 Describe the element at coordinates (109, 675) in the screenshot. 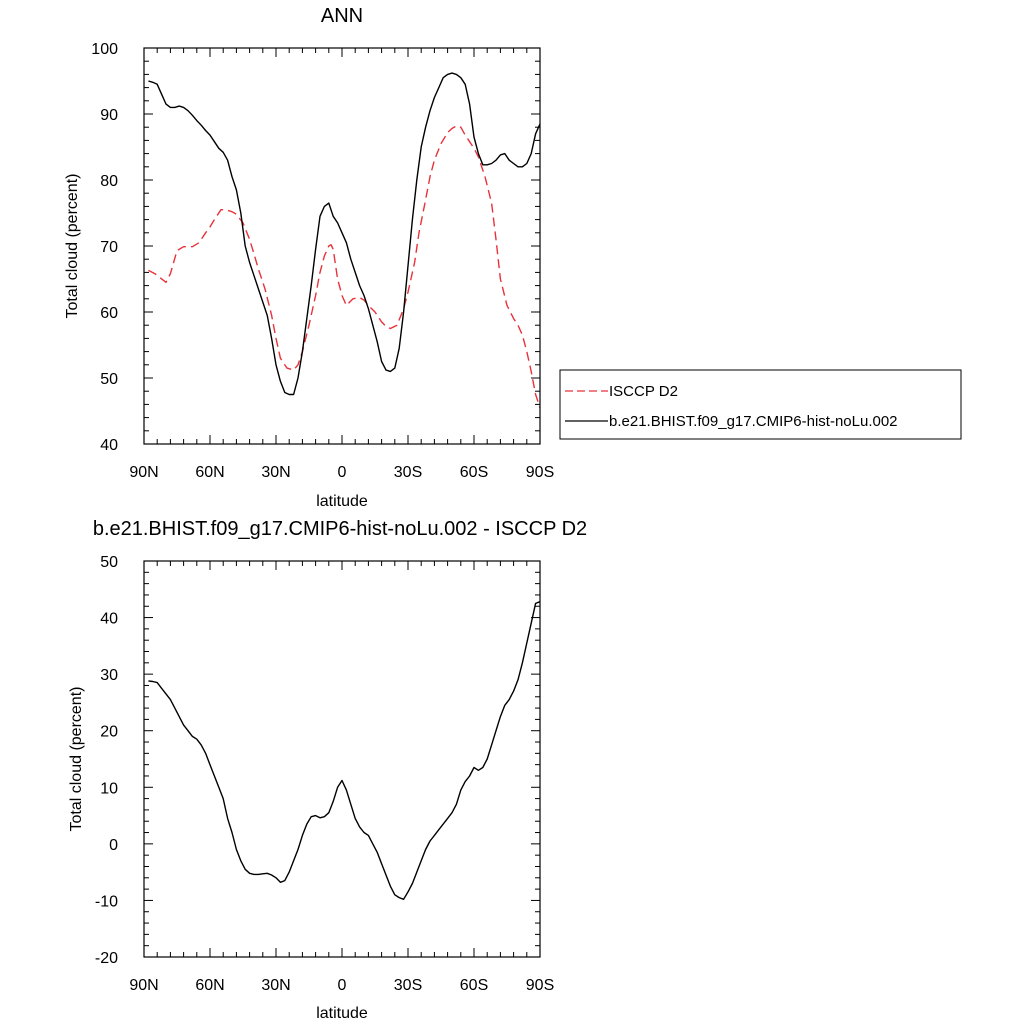

I see `y-tick-label: 30` at that location.